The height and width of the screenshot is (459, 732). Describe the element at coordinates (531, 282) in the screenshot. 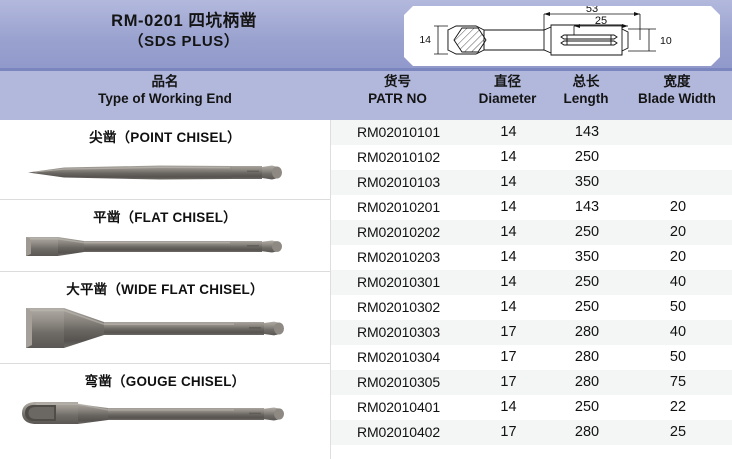

I see `table-row: RM02010301 14 250 40` at that location.